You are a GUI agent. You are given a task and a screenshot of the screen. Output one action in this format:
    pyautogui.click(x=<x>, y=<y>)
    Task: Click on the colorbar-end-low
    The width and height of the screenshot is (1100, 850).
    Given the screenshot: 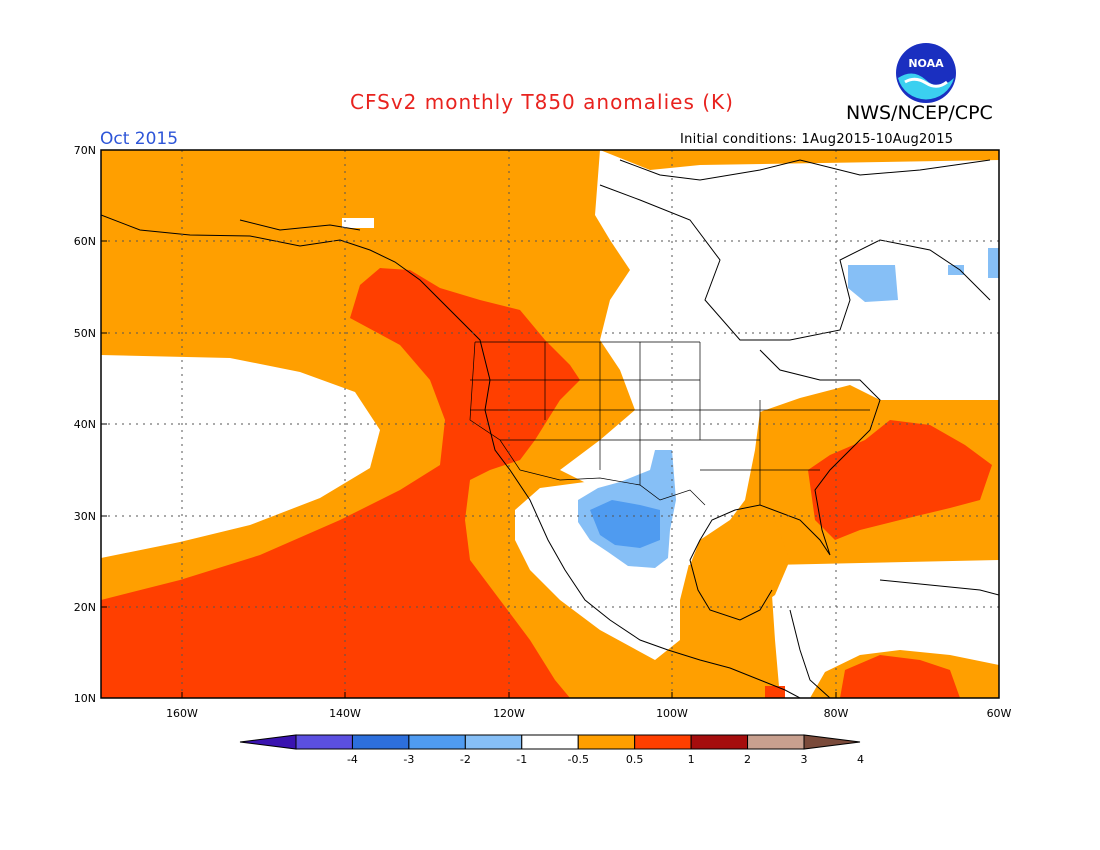 What is the action you would take?
    pyautogui.click(x=268, y=742)
    